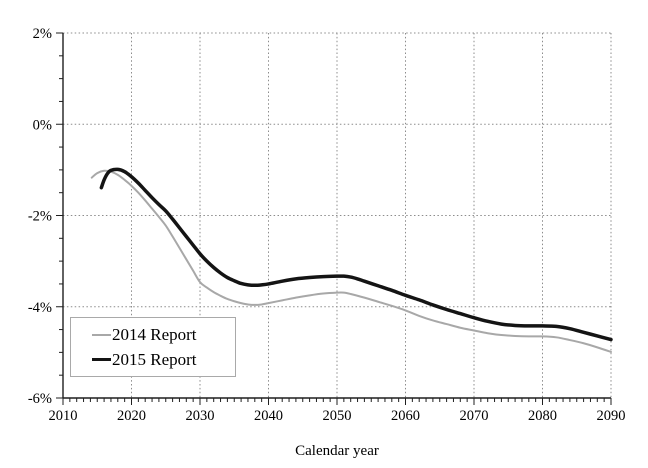  What do you see at coordinates (200, 416) in the screenshot?
I see `svg-text: 2030` at bounding box center [200, 416].